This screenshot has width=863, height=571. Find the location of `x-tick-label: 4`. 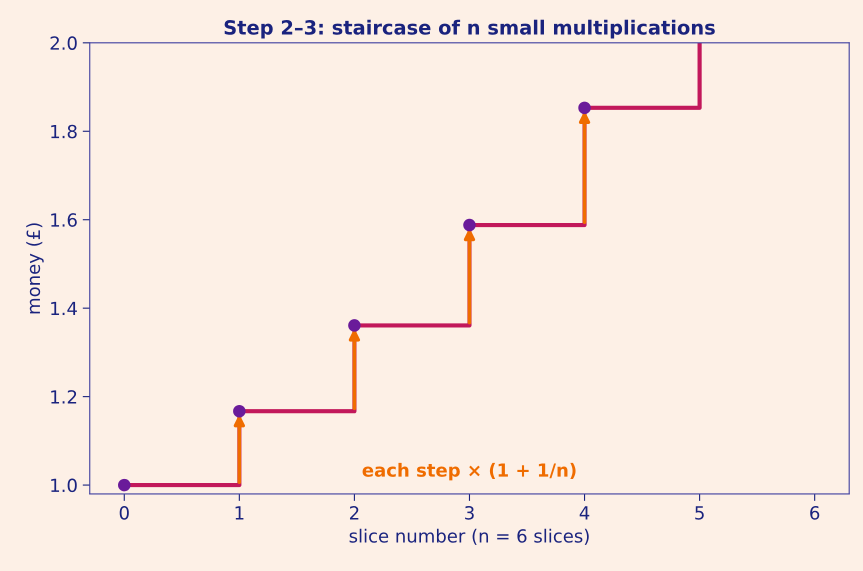

x-tick-label: 4 is located at coordinates (585, 513).